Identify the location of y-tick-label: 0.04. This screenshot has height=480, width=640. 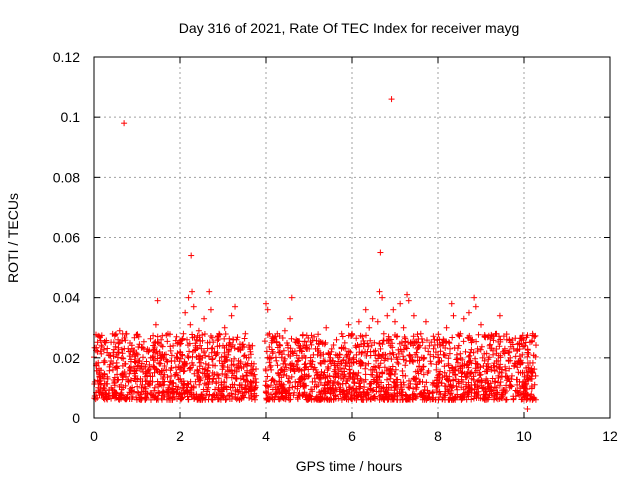
(66, 298).